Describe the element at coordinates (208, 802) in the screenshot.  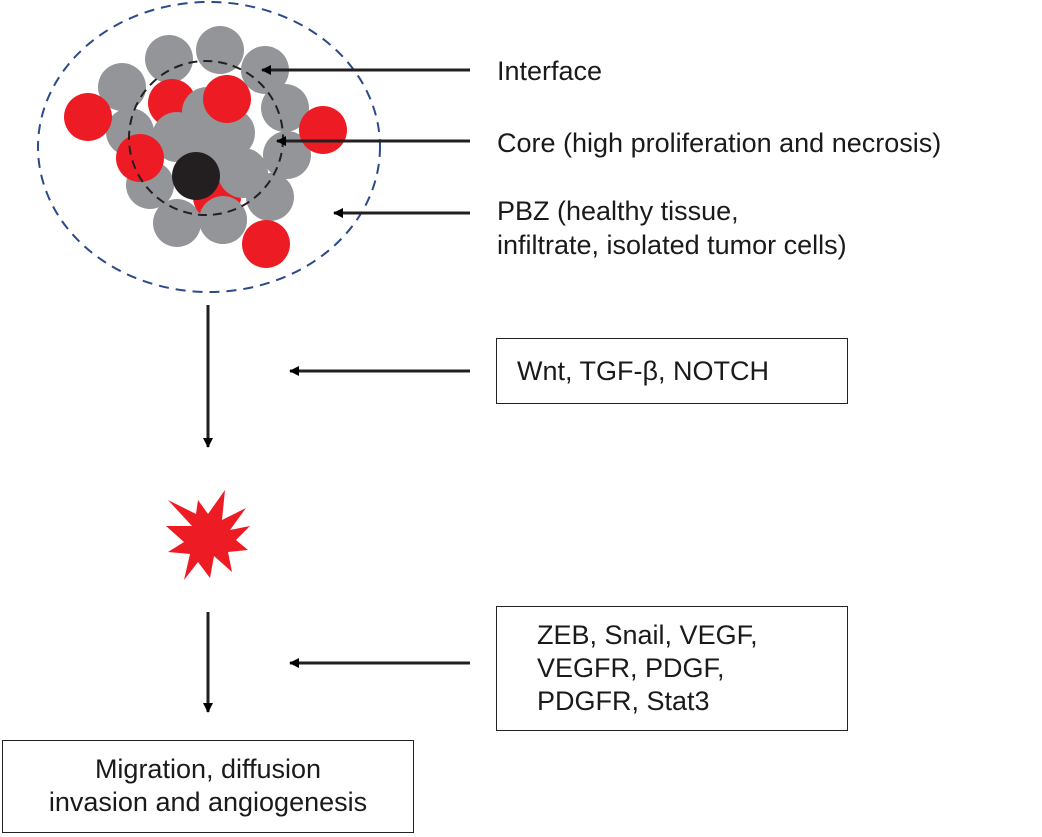
I see `outcome-text-line: invasion and angiogenesis` at that location.